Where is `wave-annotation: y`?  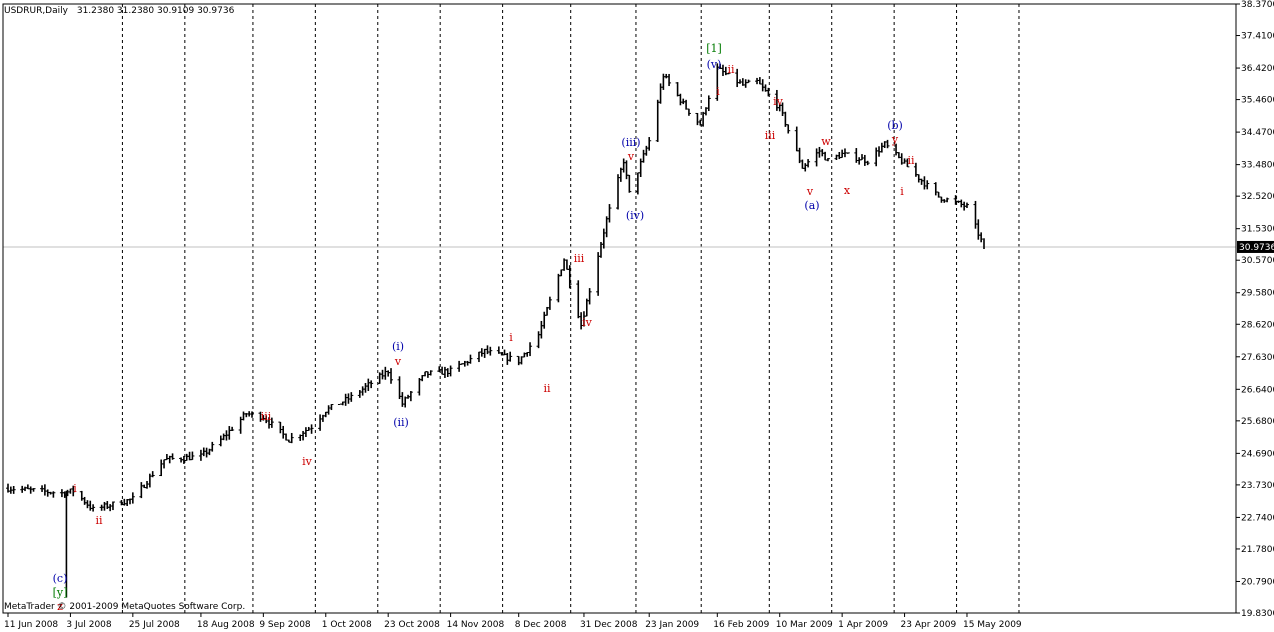
wave-annotation: y is located at coordinates (895, 139).